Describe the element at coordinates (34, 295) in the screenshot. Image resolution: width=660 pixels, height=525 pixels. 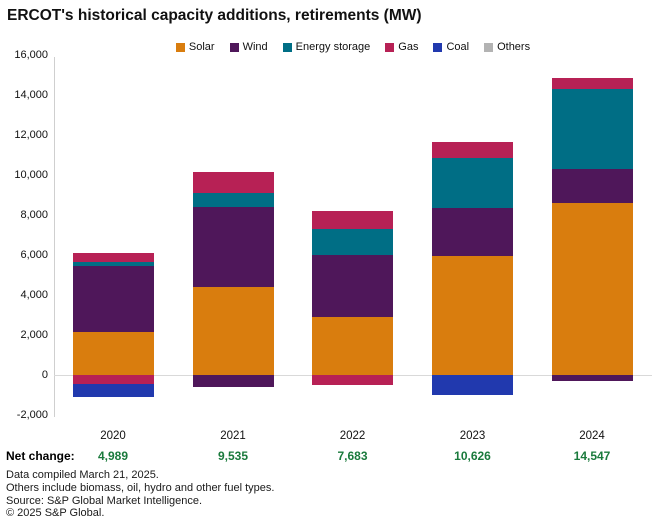
I see `y-axis-tick-label: 4,000` at that location.